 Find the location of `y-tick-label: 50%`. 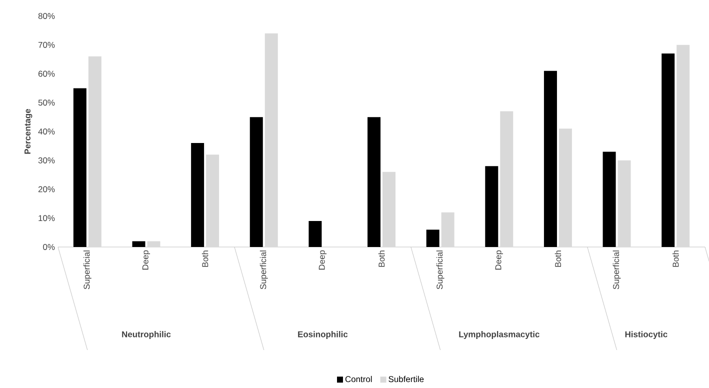

y-tick-label: 50% is located at coordinates (46, 103).